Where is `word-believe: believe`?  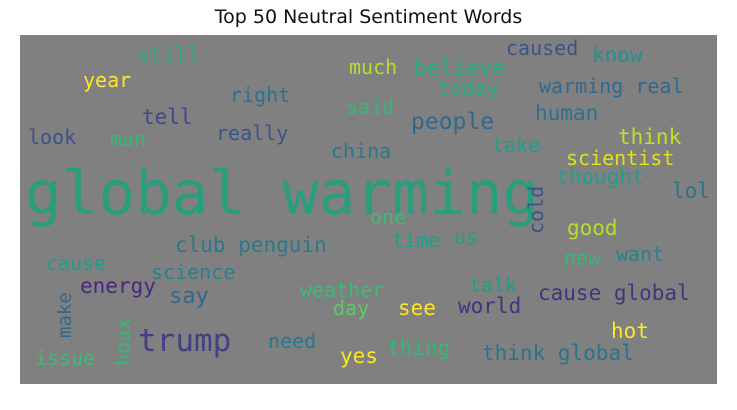 word-believe: believe is located at coordinates (459, 68).